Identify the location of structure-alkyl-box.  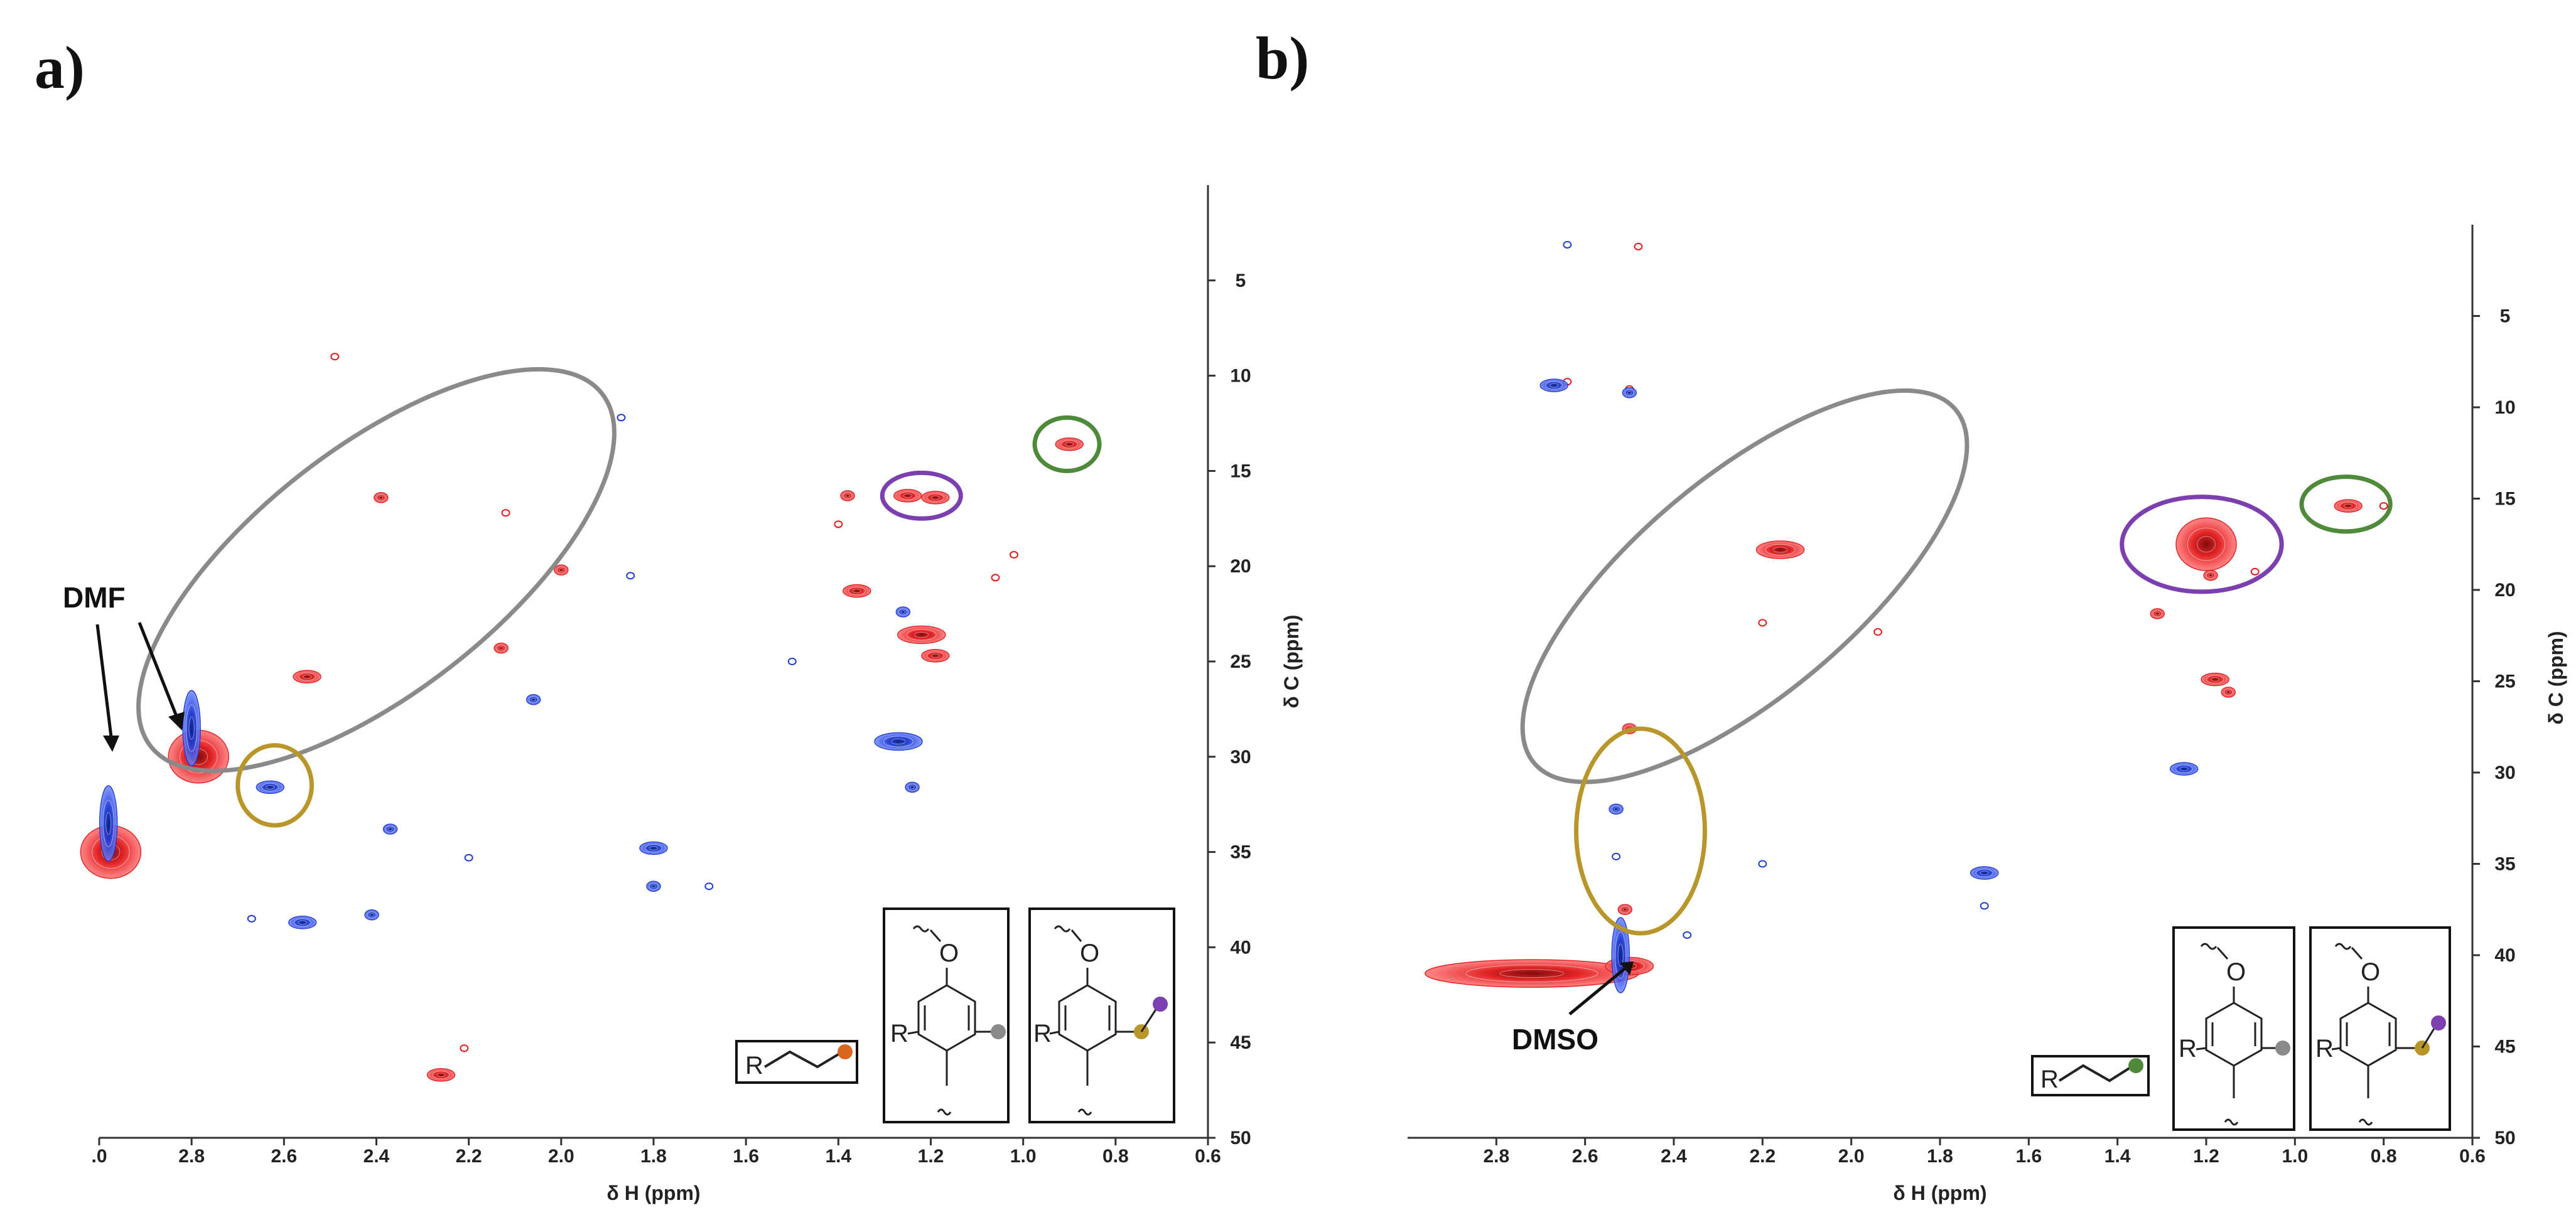
(796, 1062).